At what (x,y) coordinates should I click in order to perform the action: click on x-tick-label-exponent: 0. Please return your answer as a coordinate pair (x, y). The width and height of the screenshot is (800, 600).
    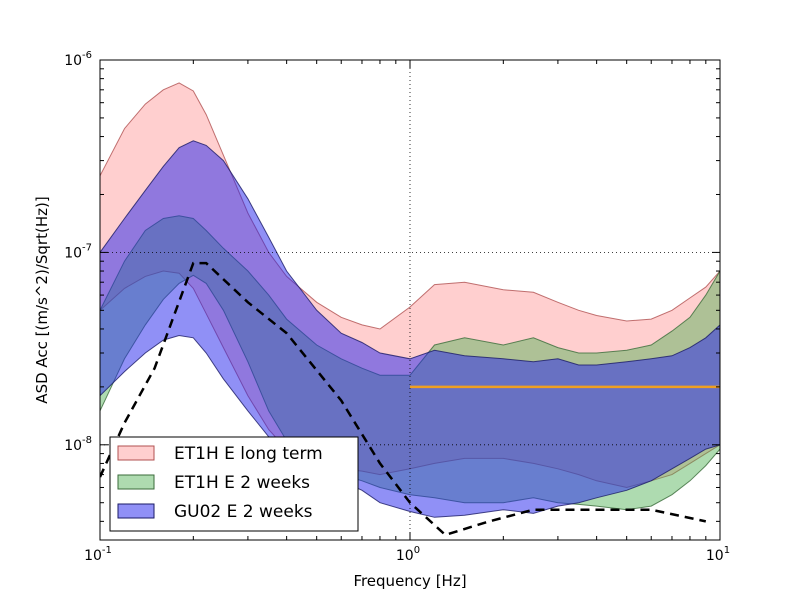
    Looking at the image, I should click on (417, 550).